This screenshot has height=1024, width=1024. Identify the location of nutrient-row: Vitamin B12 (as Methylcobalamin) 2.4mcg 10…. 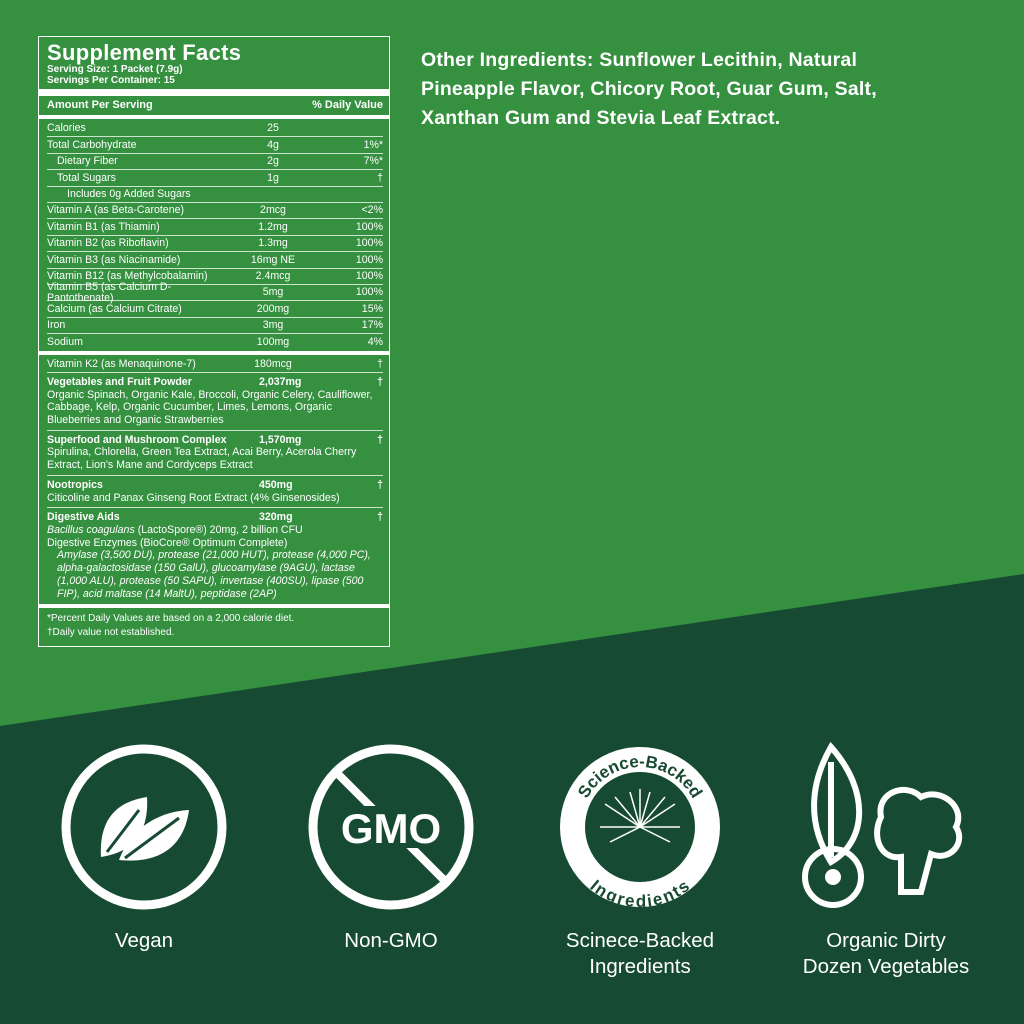
(215, 277).